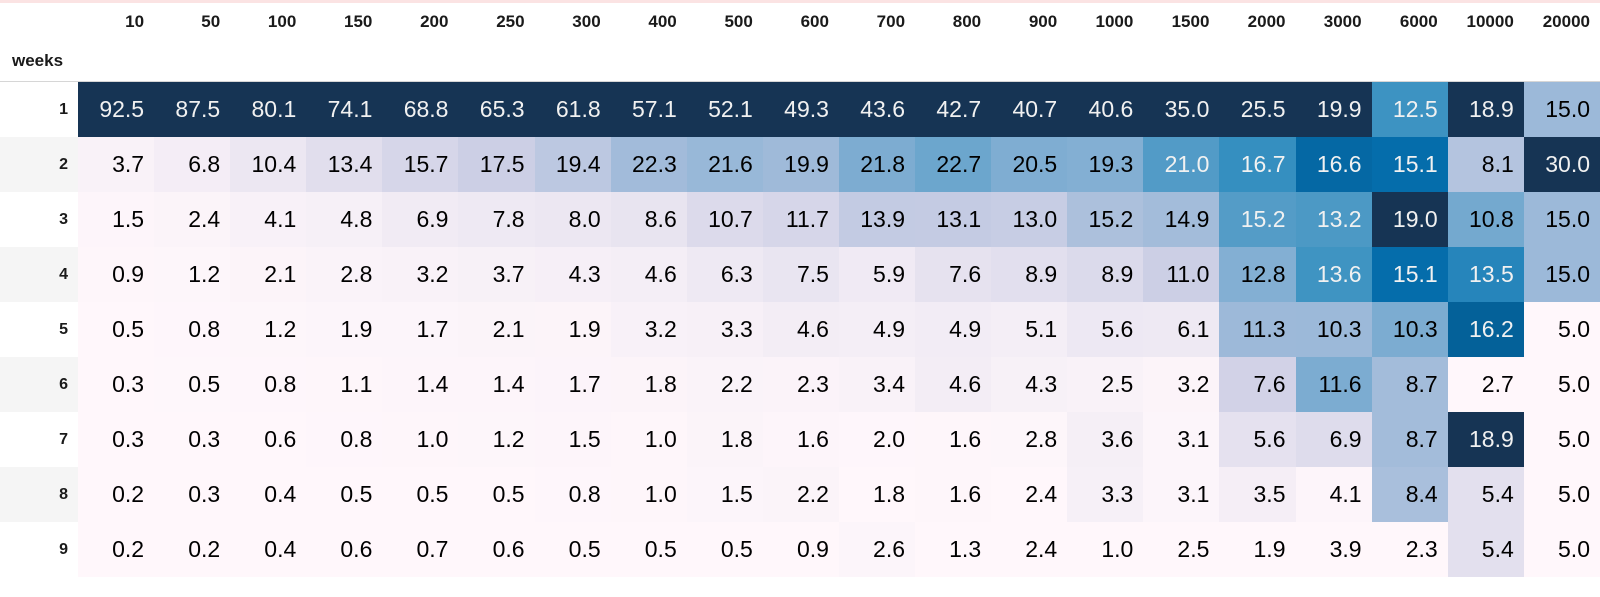  Describe the element at coordinates (1333, 219) in the screenshot. I see `data-cell: 13.2` at that location.